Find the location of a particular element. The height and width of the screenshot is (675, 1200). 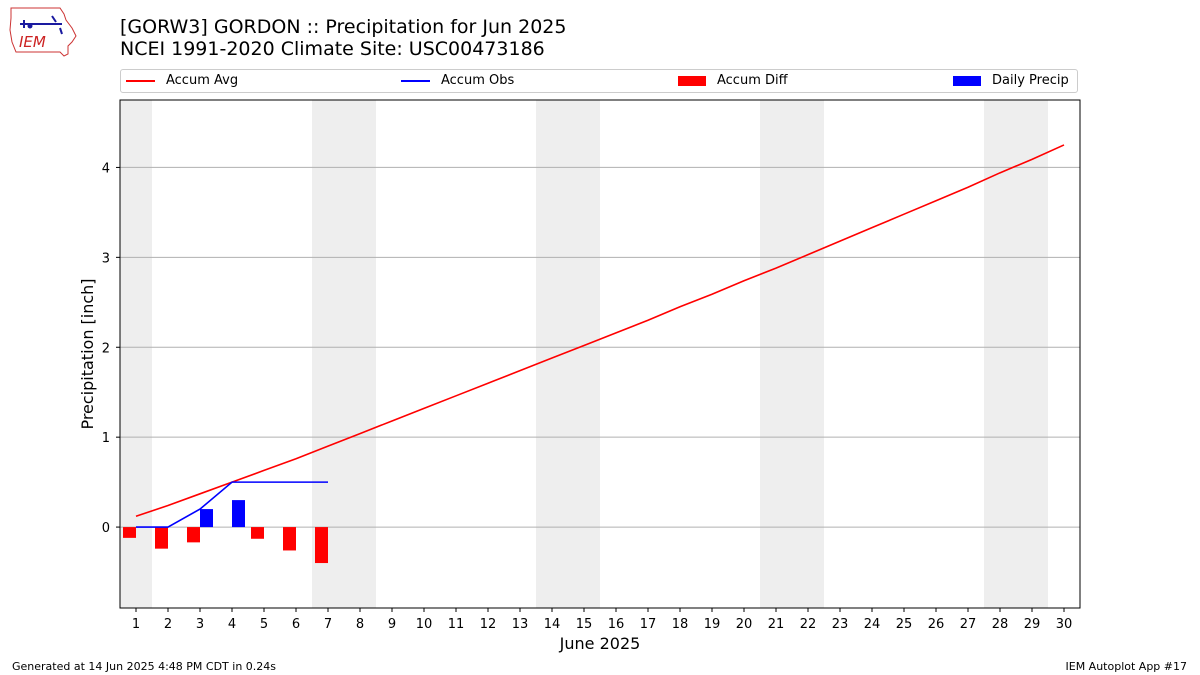

legend-accum-avg: Accum Avg is located at coordinates (182, 80).